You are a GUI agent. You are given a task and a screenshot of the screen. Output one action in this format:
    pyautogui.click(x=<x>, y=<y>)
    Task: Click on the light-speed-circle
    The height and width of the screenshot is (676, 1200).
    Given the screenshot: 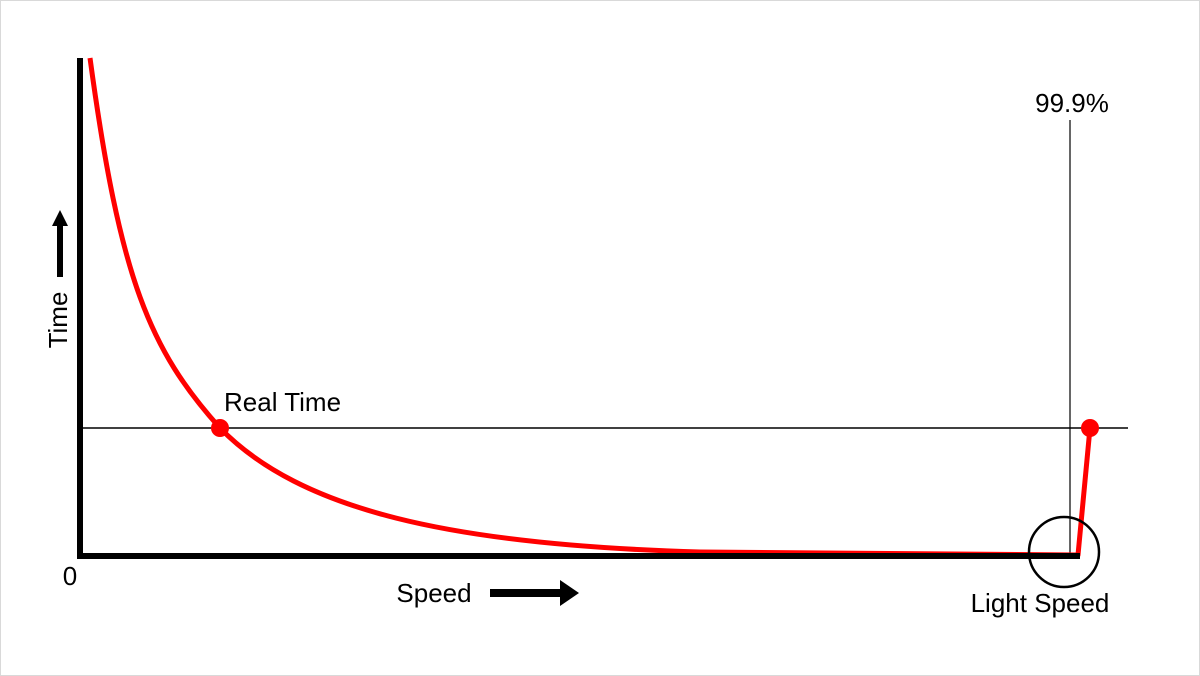 What is the action you would take?
    pyautogui.click(x=1064, y=552)
    